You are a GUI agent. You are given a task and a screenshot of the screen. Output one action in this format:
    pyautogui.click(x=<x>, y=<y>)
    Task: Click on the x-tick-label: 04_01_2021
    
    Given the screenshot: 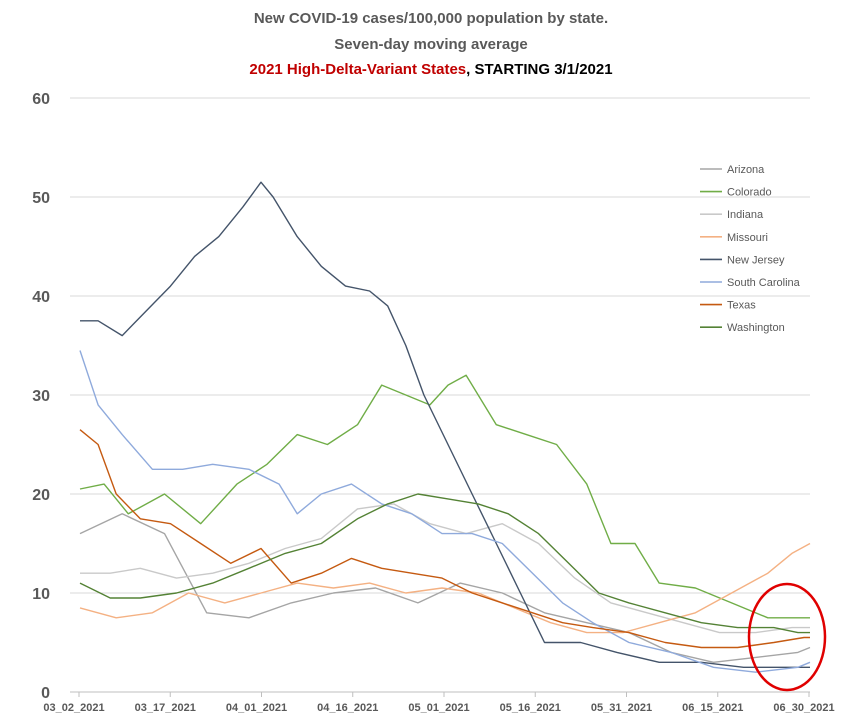 What is the action you would take?
    pyautogui.click(x=256, y=708)
    